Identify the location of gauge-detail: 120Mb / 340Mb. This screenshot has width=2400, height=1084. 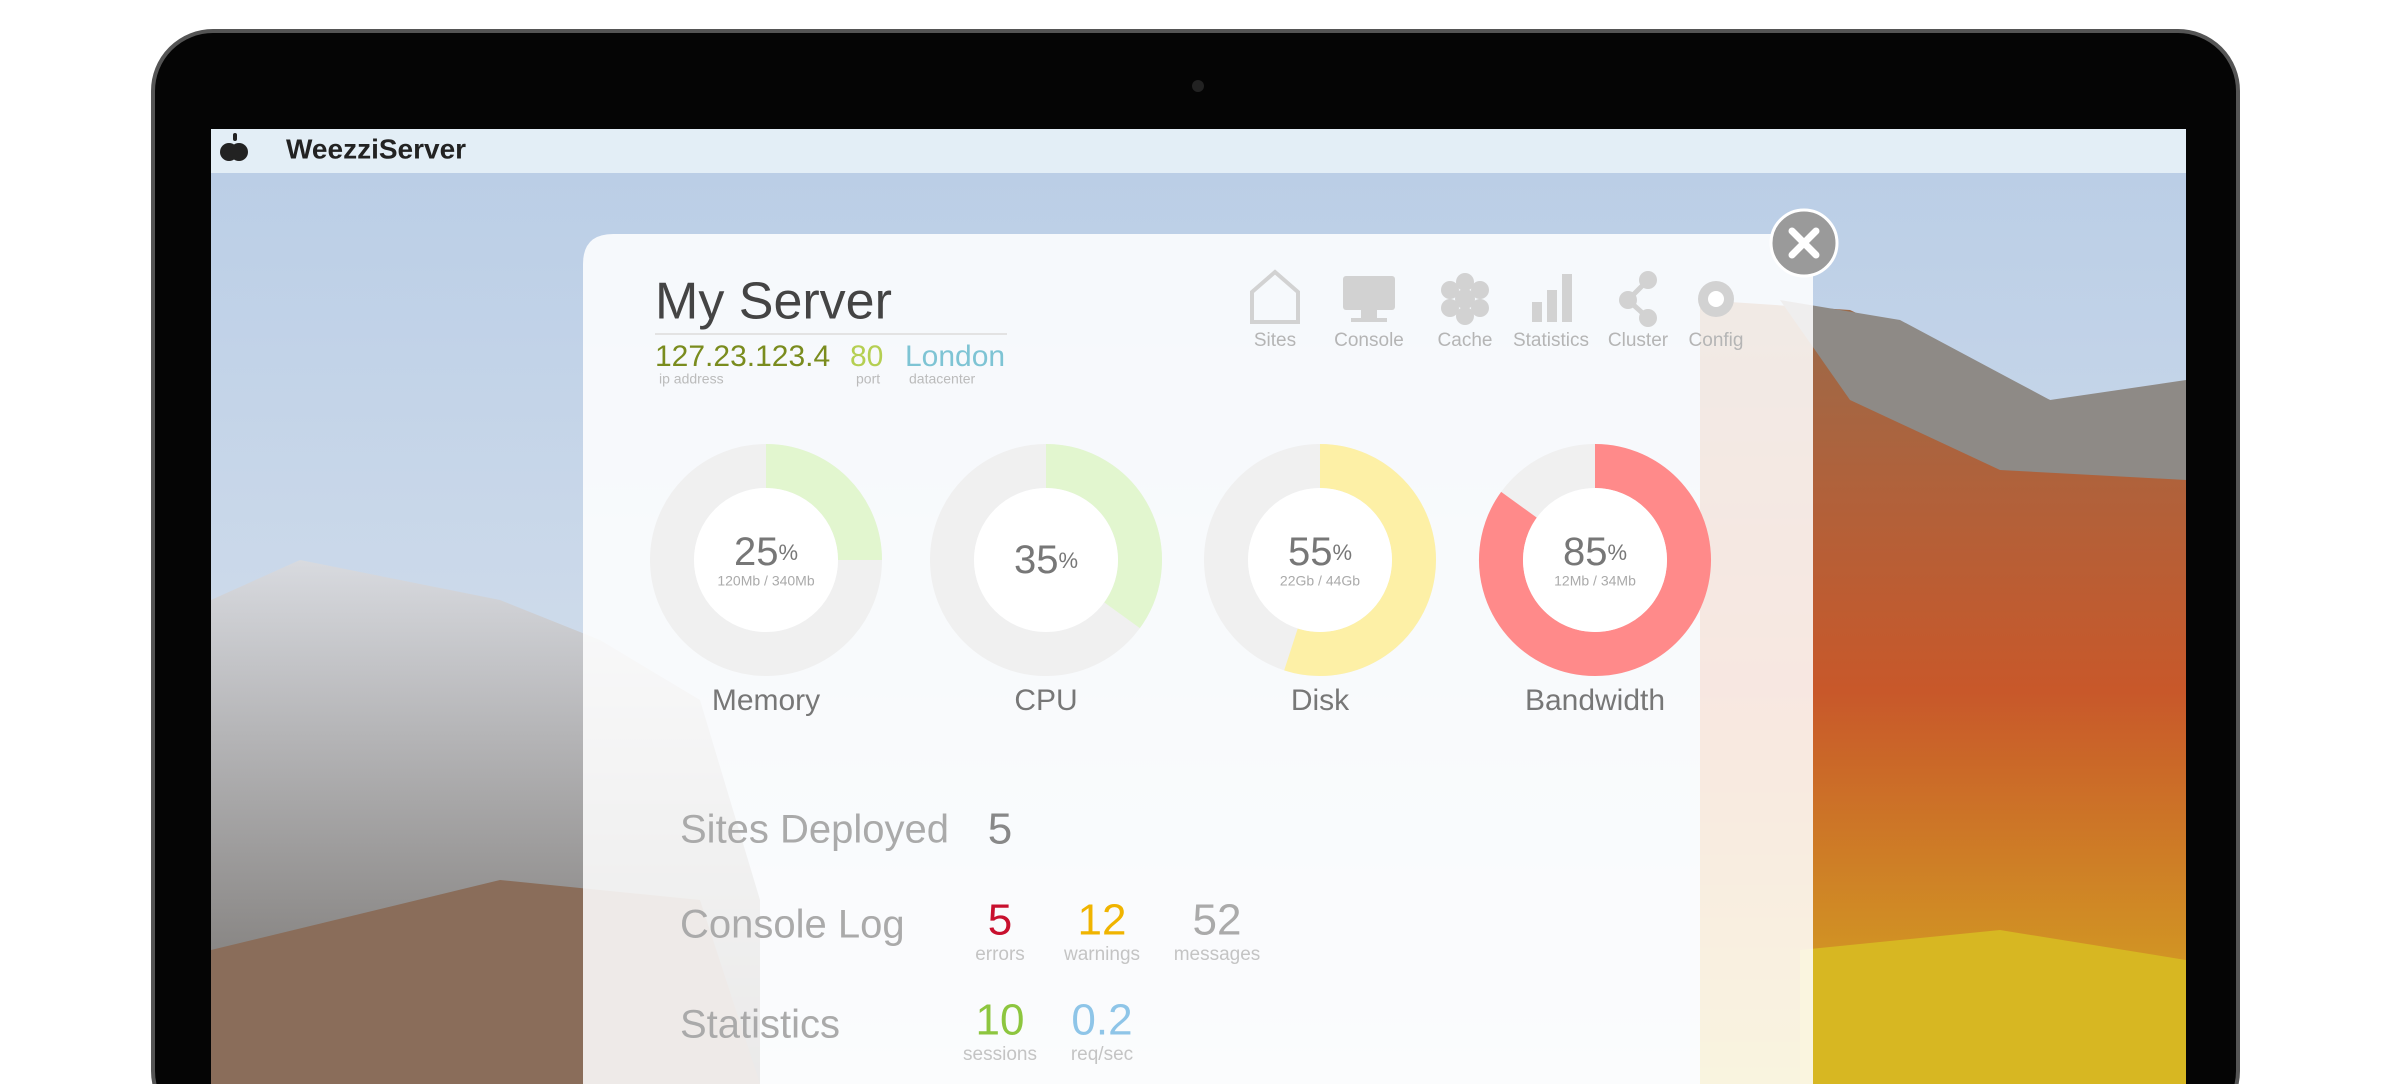
(765, 581).